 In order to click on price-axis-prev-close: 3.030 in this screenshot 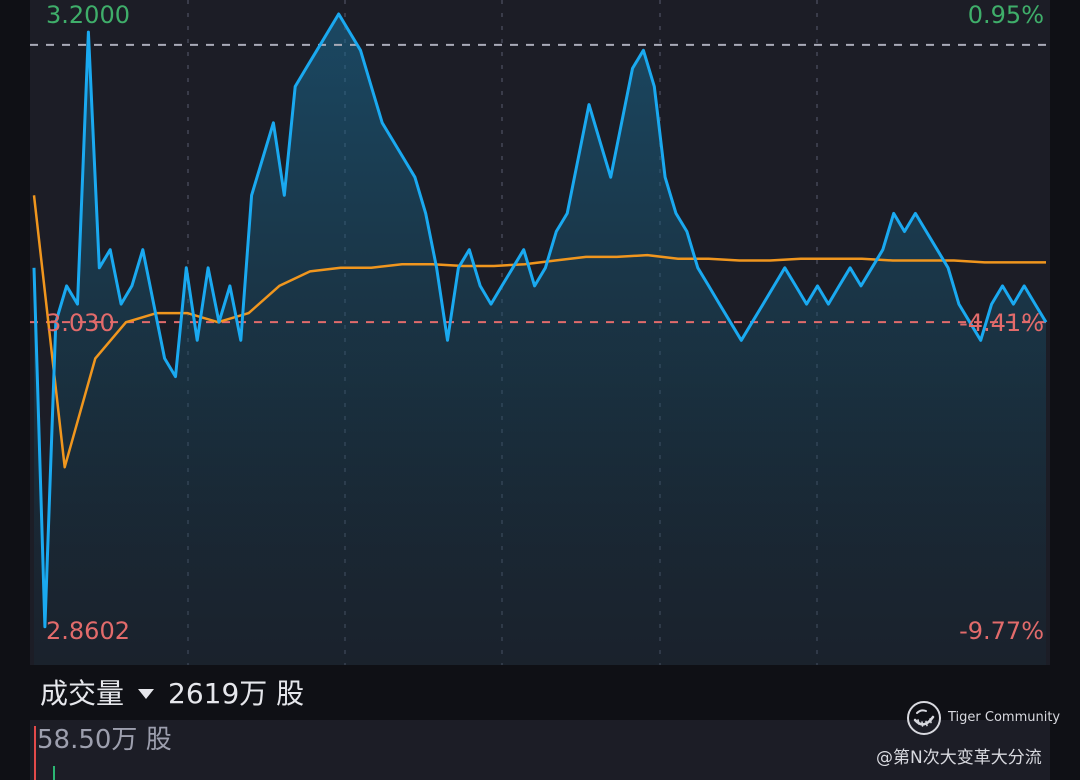, I will do `click(80, 323)`.